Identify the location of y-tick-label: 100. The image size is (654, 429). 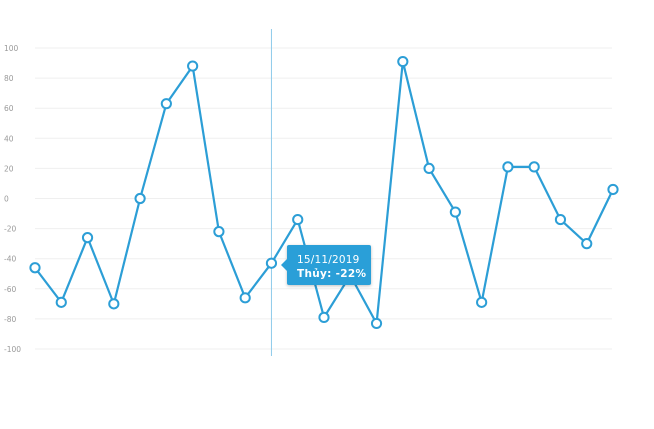
(11, 48).